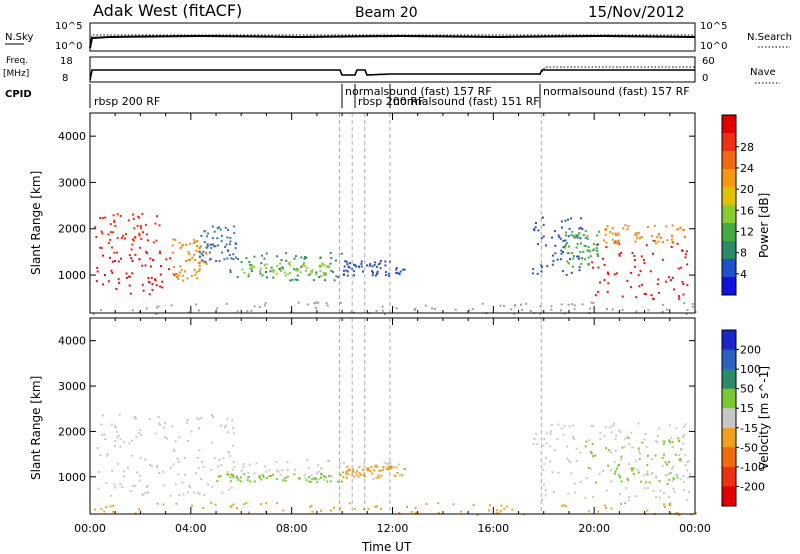  What do you see at coordinates (17, 61) in the screenshot?
I see `freq-label: Freq.` at bounding box center [17, 61].